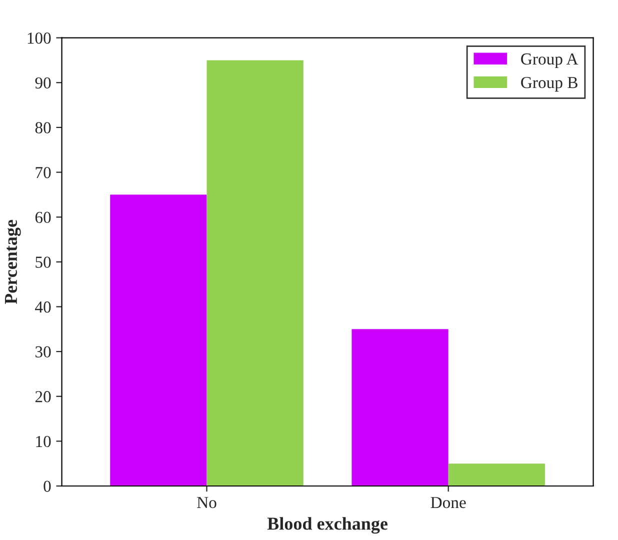 The image size is (618, 540). What do you see at coordinates (43, 128) in the screenshot?
I see `y-tick-label: 80` at bounding box center [43, 128].